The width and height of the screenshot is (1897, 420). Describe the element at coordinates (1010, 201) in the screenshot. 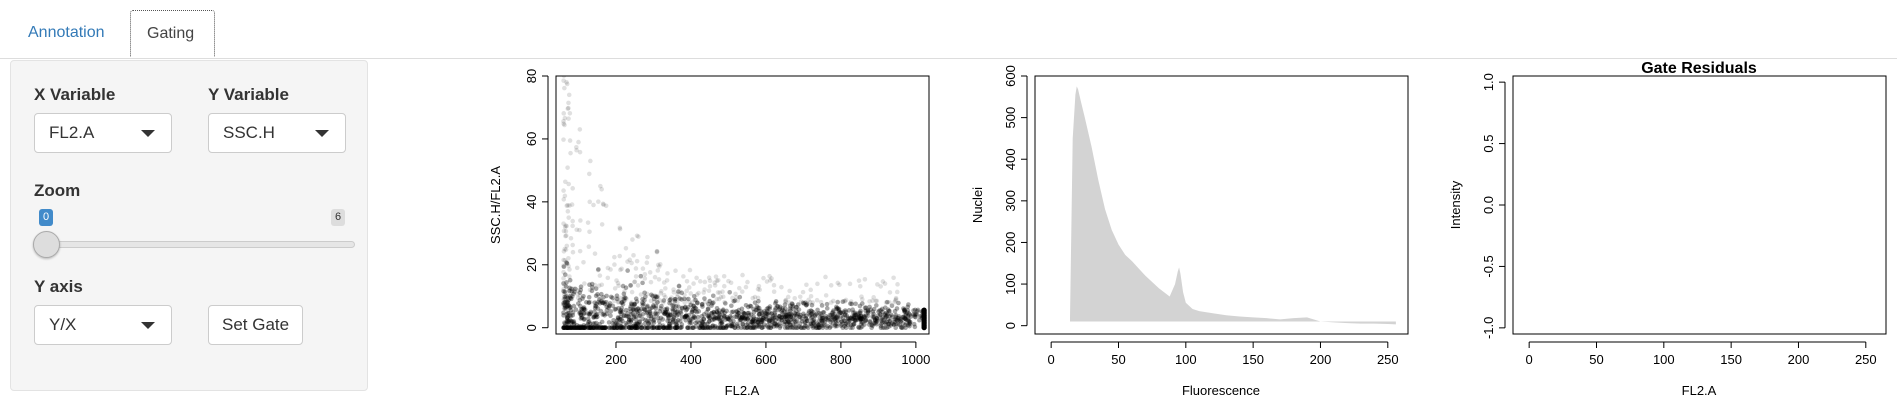

I see `y-tick-label: 300` at that location.